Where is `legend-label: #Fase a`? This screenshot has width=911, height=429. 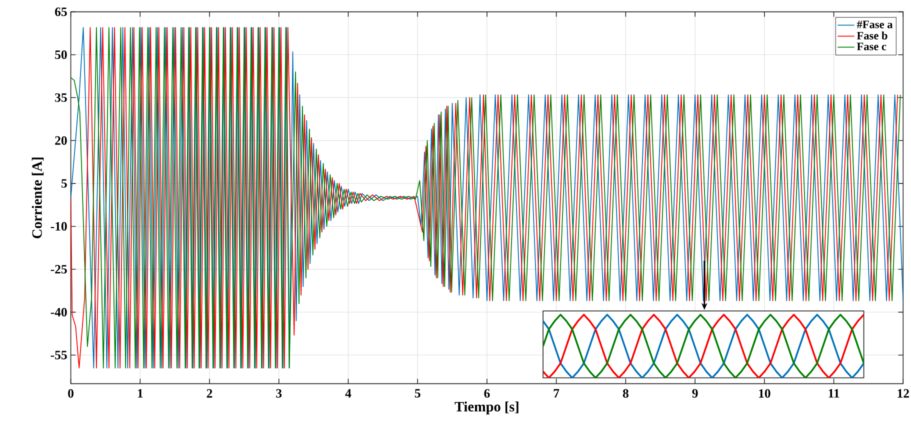
legend-label: #Fase a is located at coordinates (874, 24).